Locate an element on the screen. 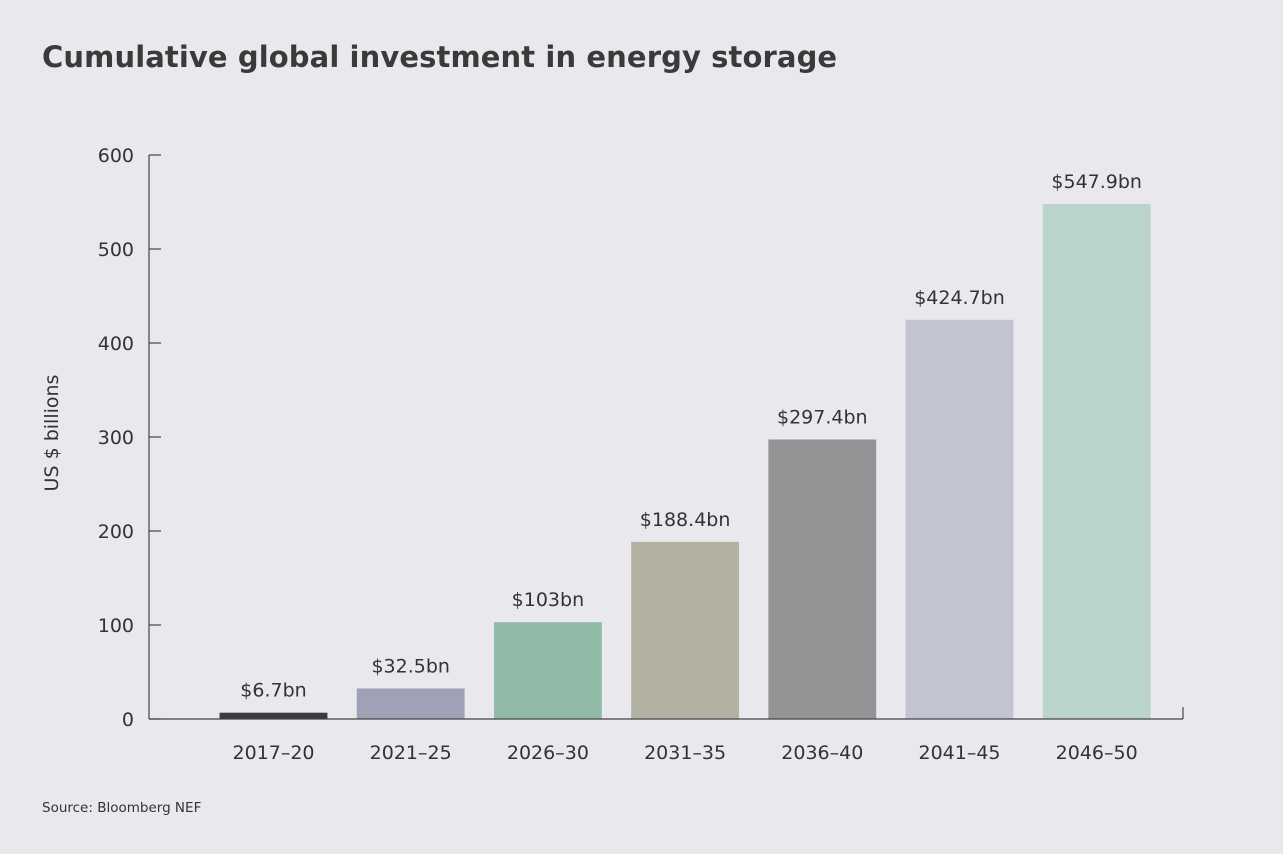 The width and height of the screenshot is (1283, 854). y-axis-ticks: 0 100 200 300 400 500 600 is located at coordinates (129, 438).